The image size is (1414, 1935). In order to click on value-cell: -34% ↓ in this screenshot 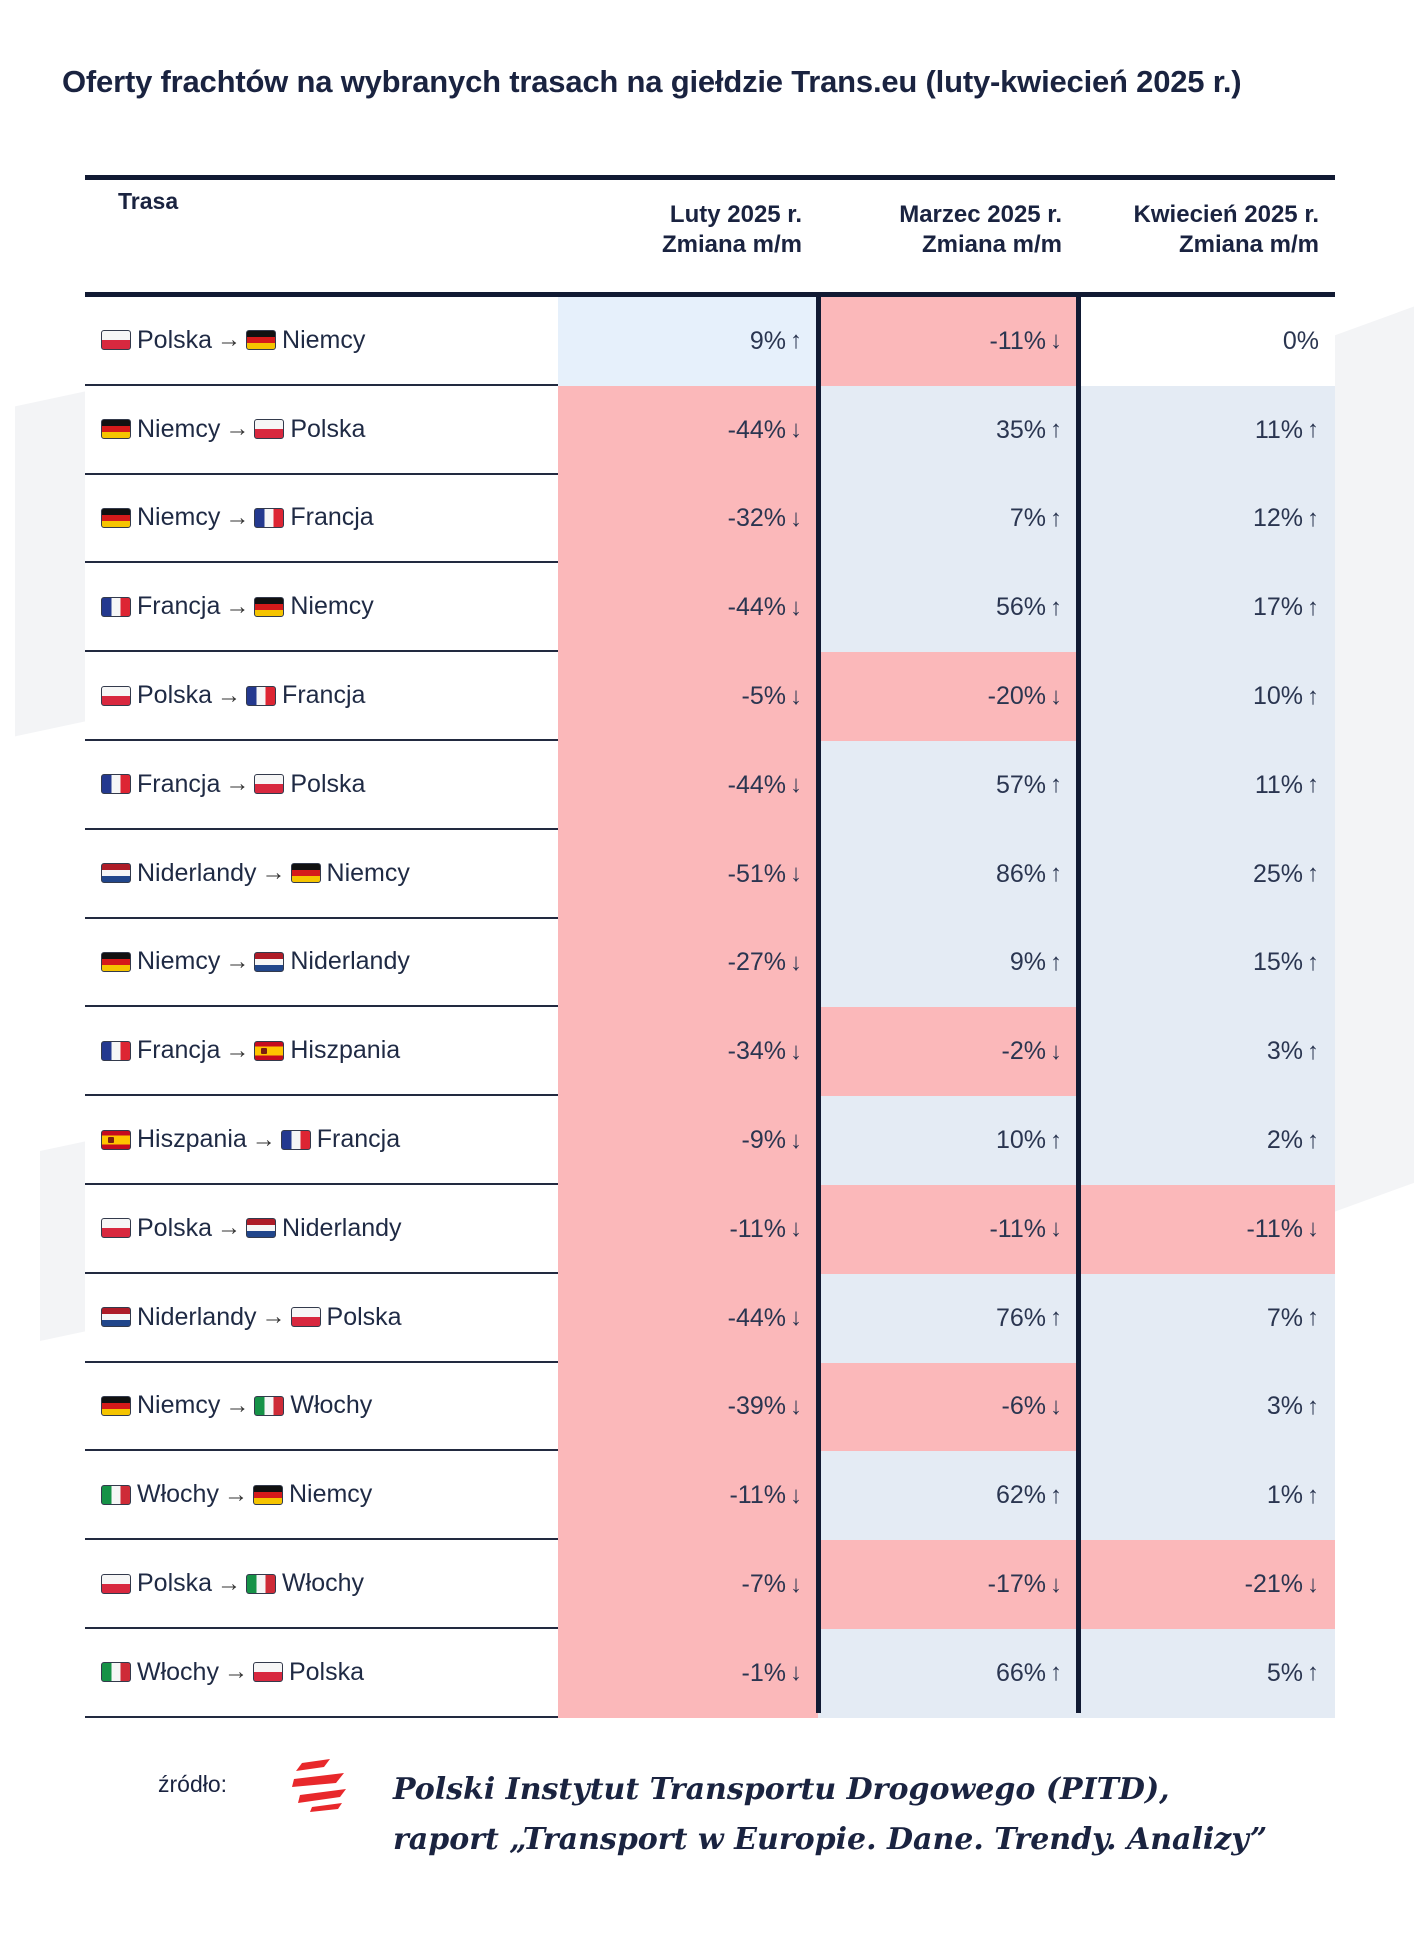, I will do `click(688, 1052)`.